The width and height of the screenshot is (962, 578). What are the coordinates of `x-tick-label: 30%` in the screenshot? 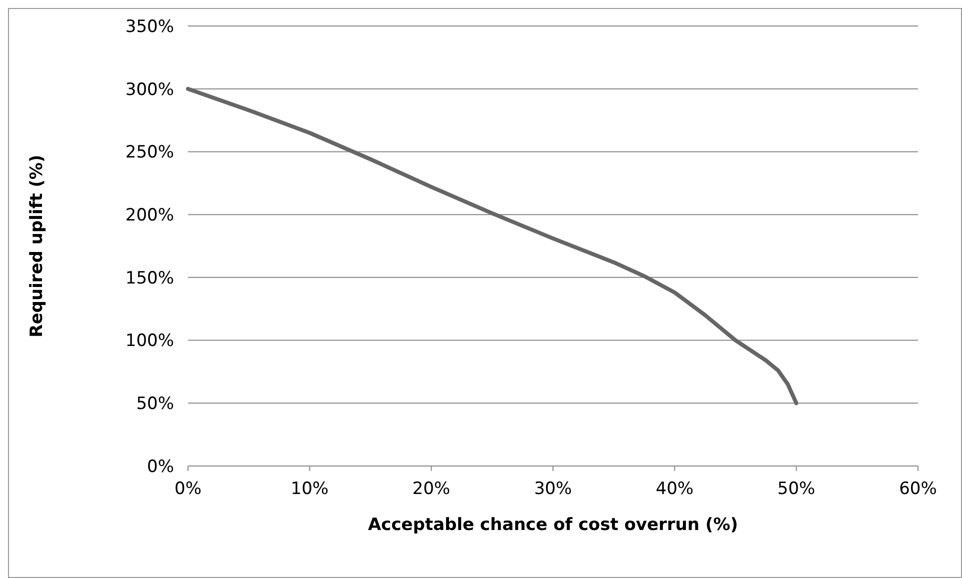 It's located at (553, 489).